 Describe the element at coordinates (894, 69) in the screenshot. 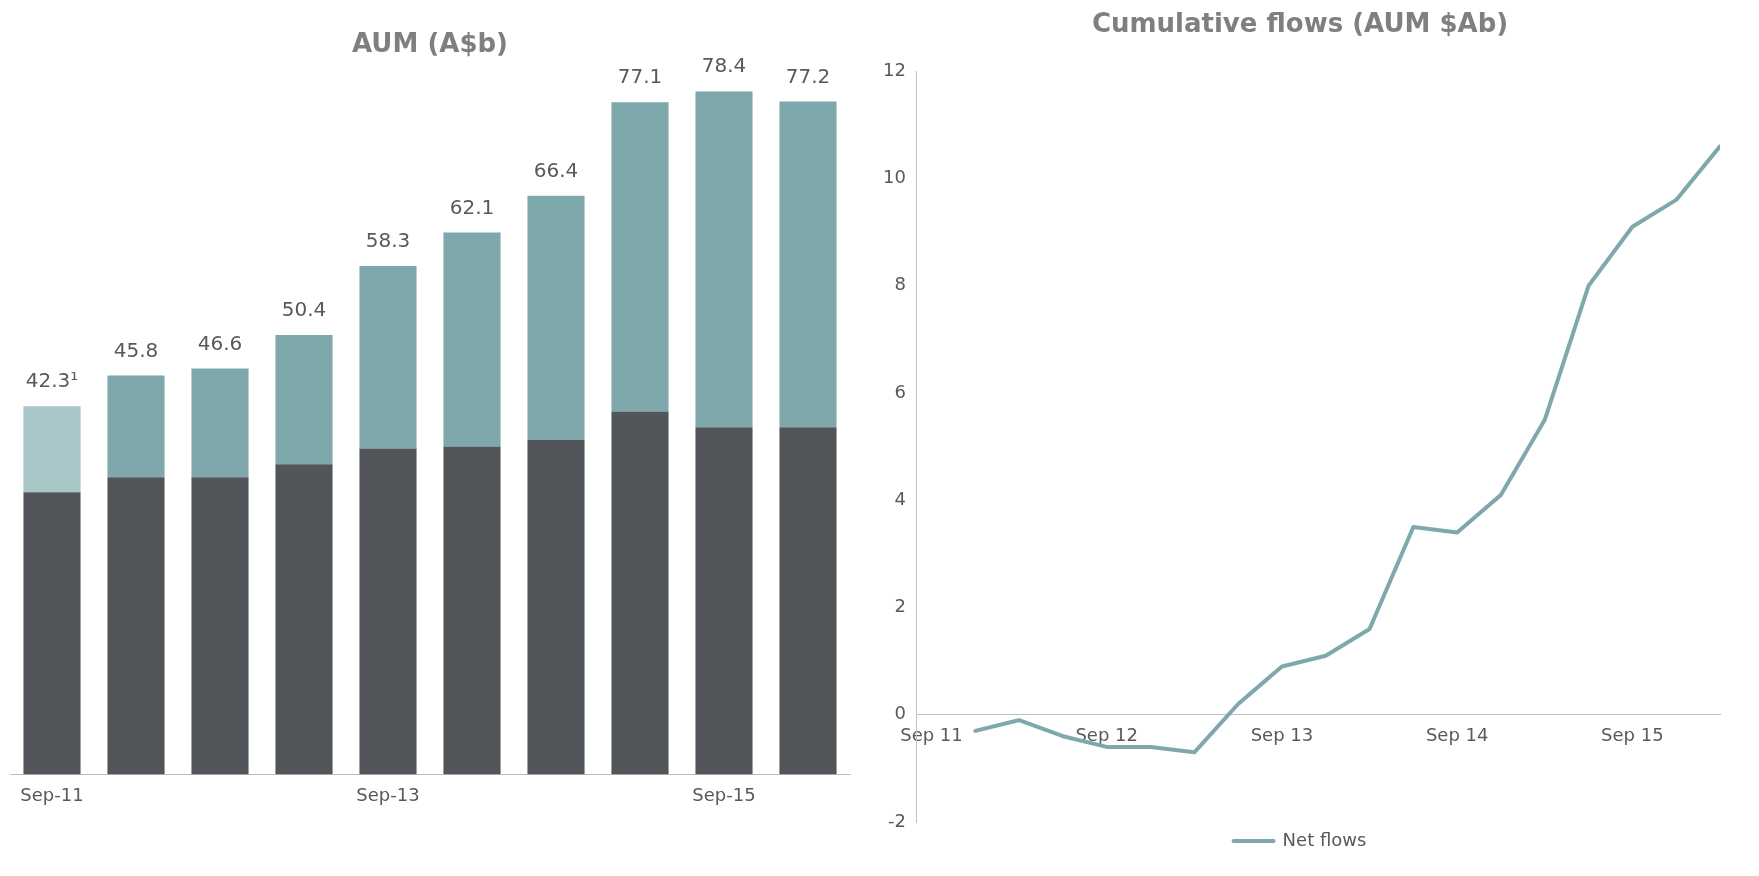

I see `y-tick-label: 12` at that location.